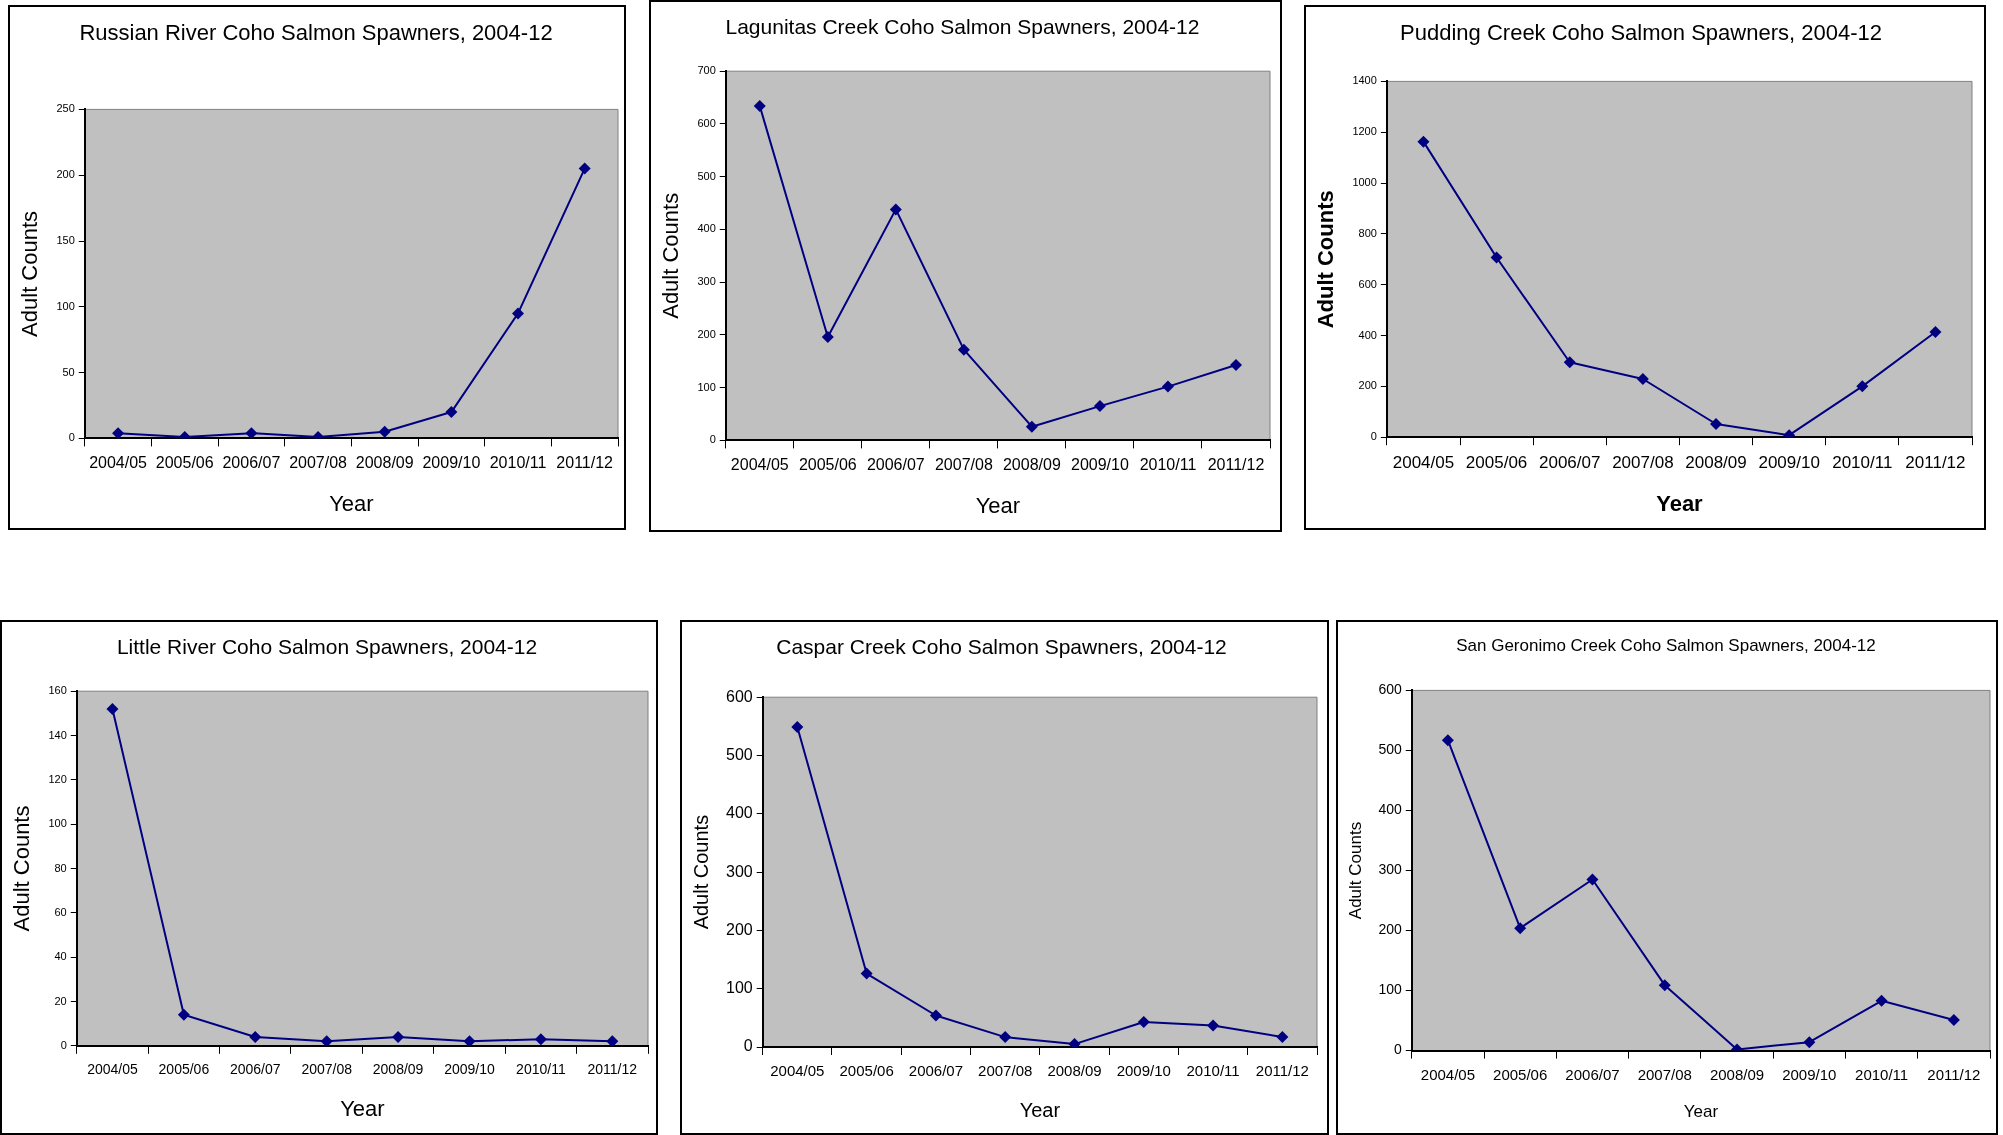  I want to click on chart-title: San Geronimo Creek Coho Salmon Spawners, 2004-12, so click(1666, 645).